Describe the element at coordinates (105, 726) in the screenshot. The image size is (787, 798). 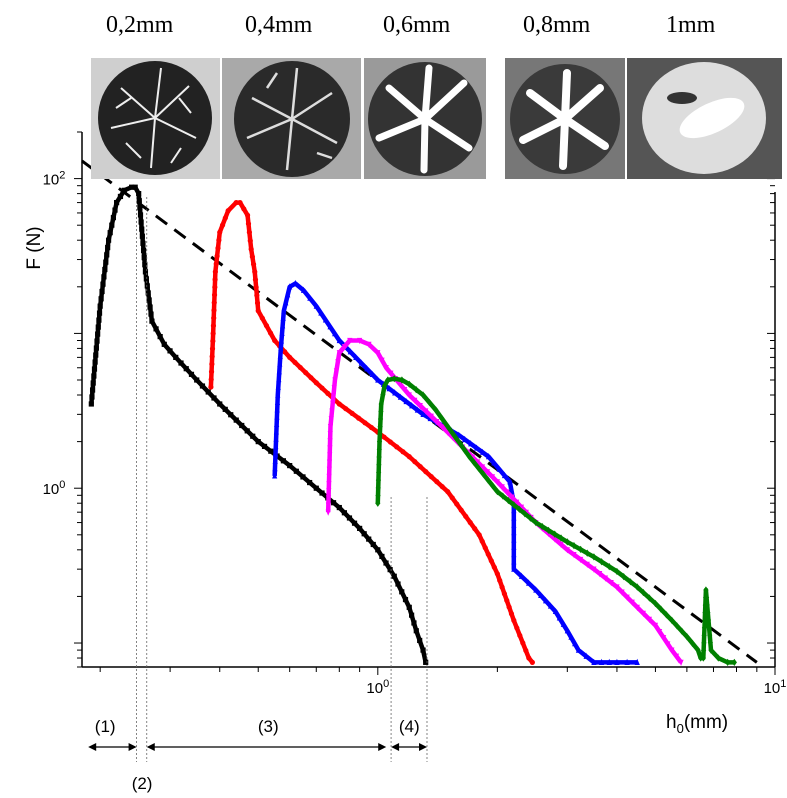
I see `region-label: (1)` at that location.